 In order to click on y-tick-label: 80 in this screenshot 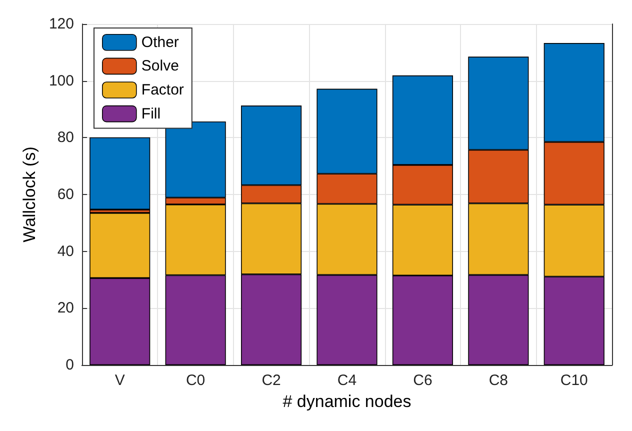, I will do `click(65, 137)`.